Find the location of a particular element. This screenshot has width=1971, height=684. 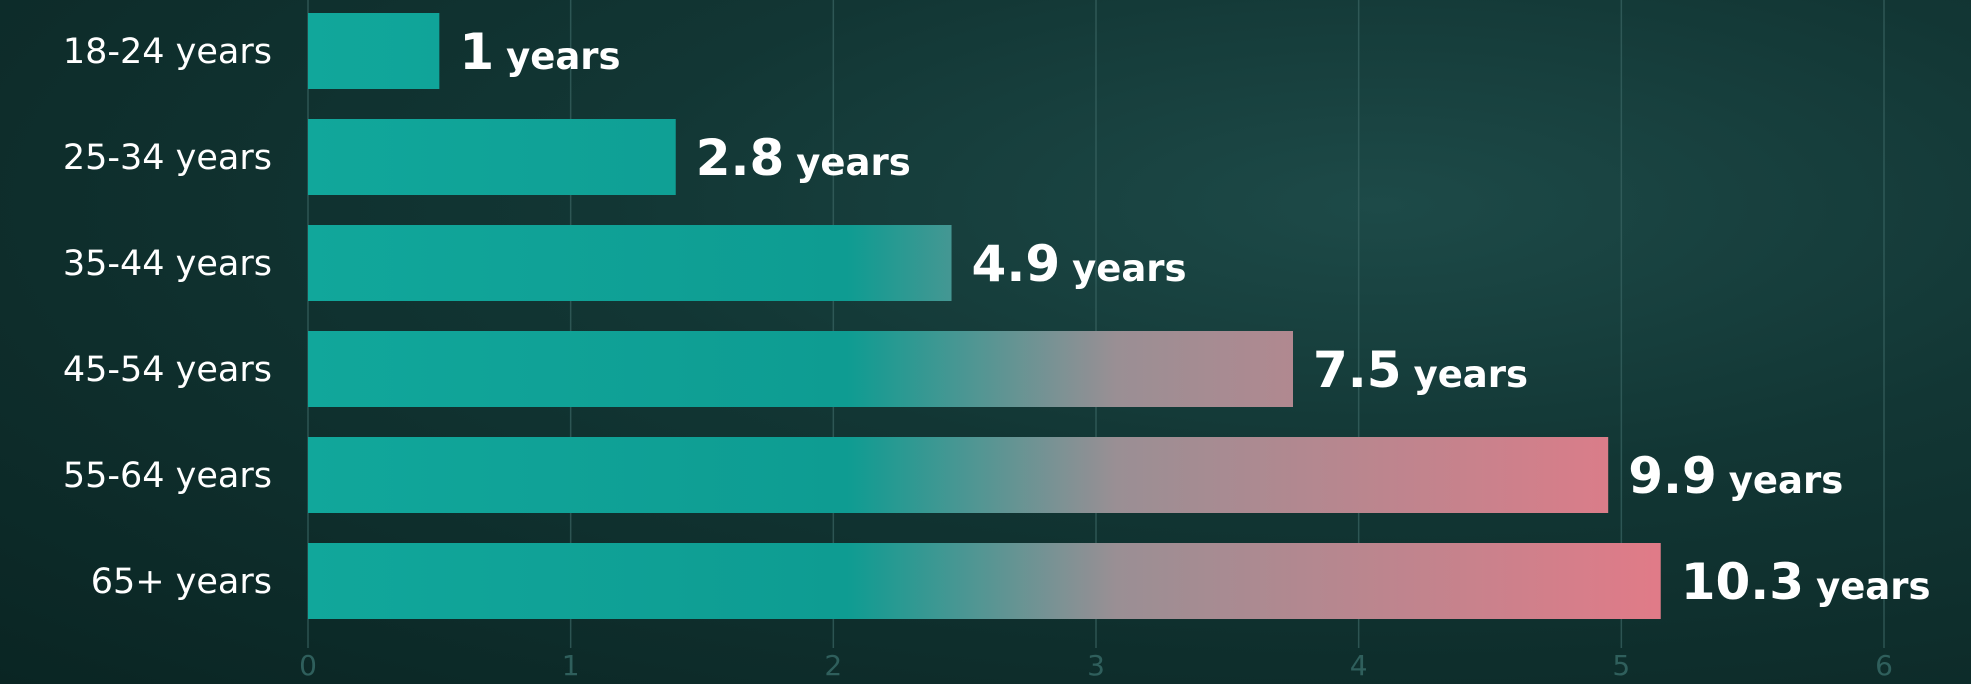

value-label: 10.3 years is located at coordinates (1806, 582).